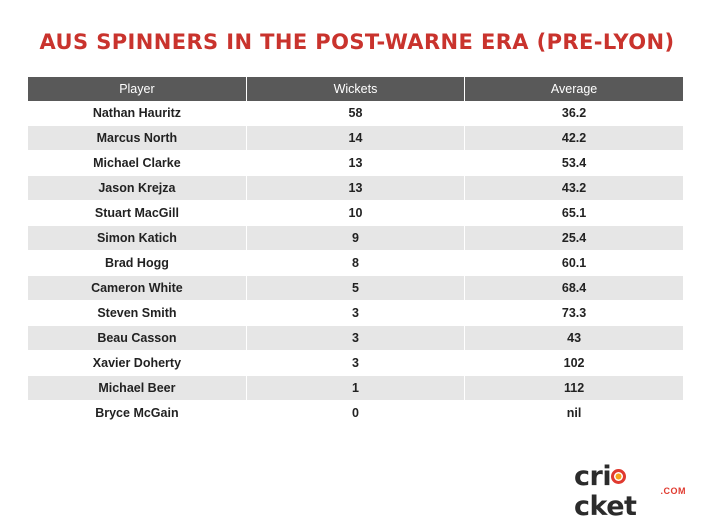  I want to click on table-row: Beau Casson 3 43, so click(355, 338).